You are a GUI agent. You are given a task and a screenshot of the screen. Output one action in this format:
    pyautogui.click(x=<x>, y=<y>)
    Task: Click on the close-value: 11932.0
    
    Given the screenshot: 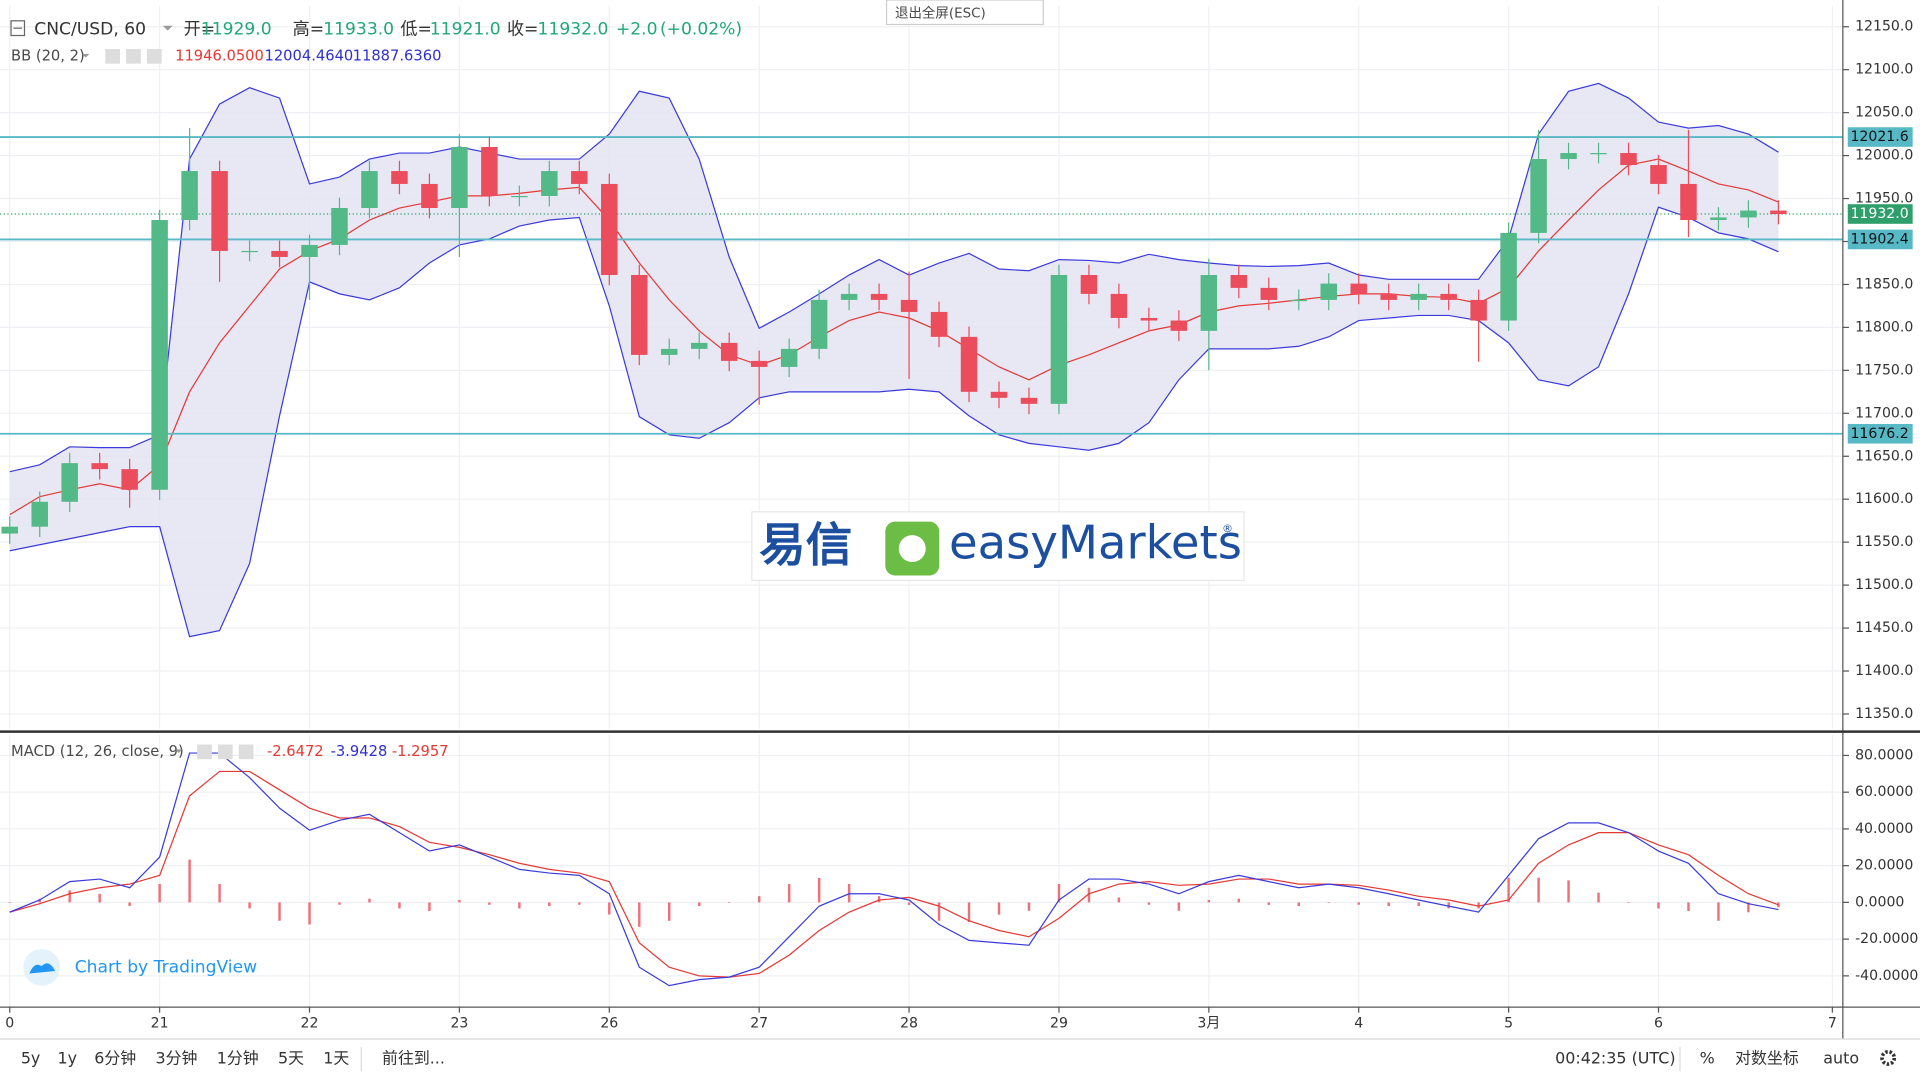 What is the action you would take?
    pyautogui.click(x=573, y=29)
    